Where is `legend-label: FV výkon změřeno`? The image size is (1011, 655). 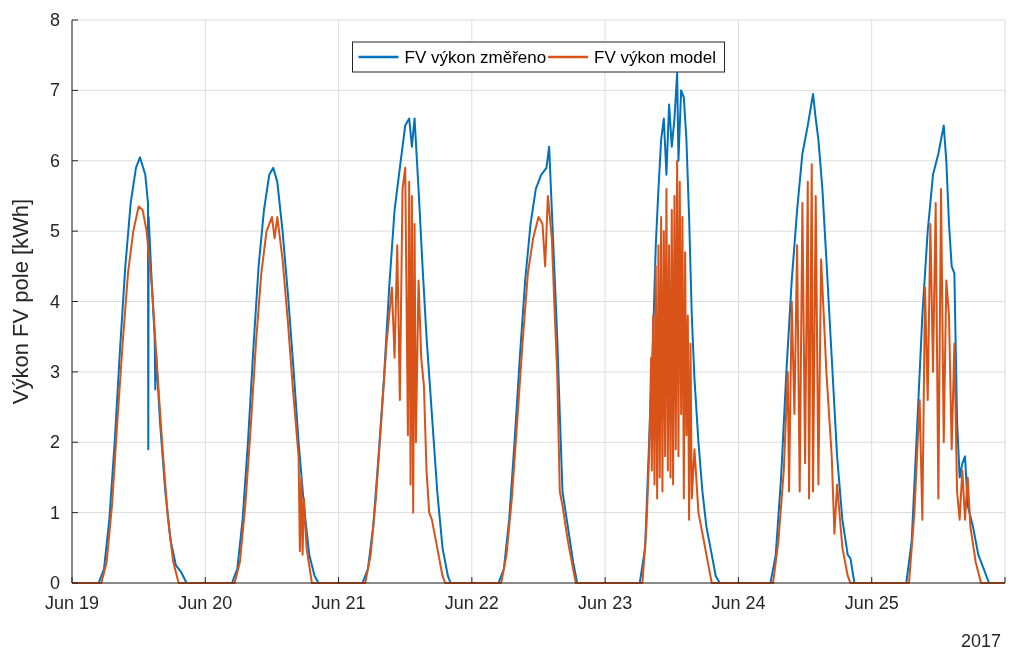 legend-label: FV výkon změřeno is located at coordinates (475, 57).